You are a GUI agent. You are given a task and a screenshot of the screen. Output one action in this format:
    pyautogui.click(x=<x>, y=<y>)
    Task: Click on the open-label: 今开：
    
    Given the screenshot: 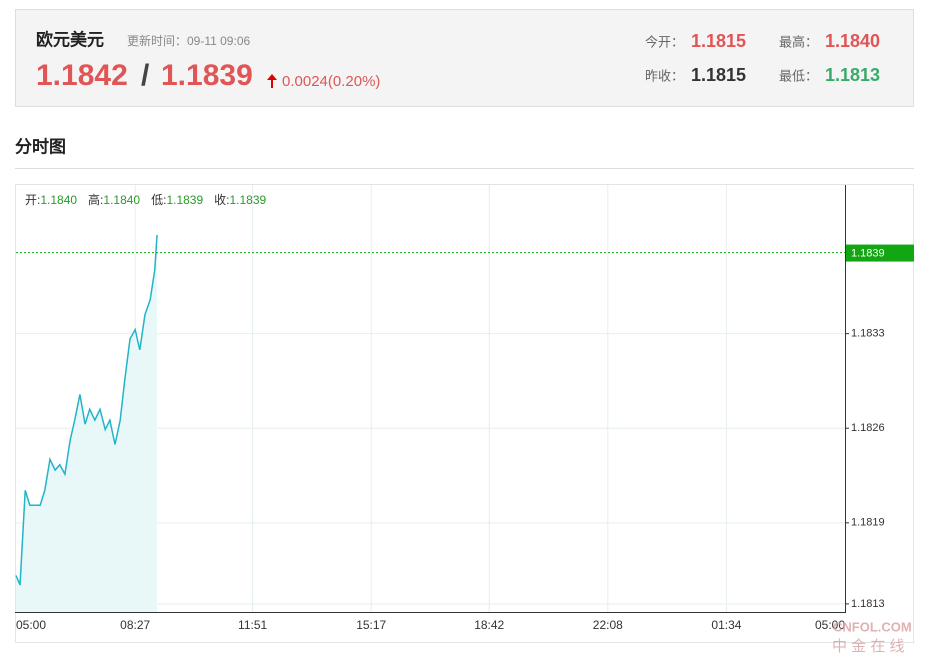 What is the action you would take?
    pyautogui.click(x=664, y=41)
    